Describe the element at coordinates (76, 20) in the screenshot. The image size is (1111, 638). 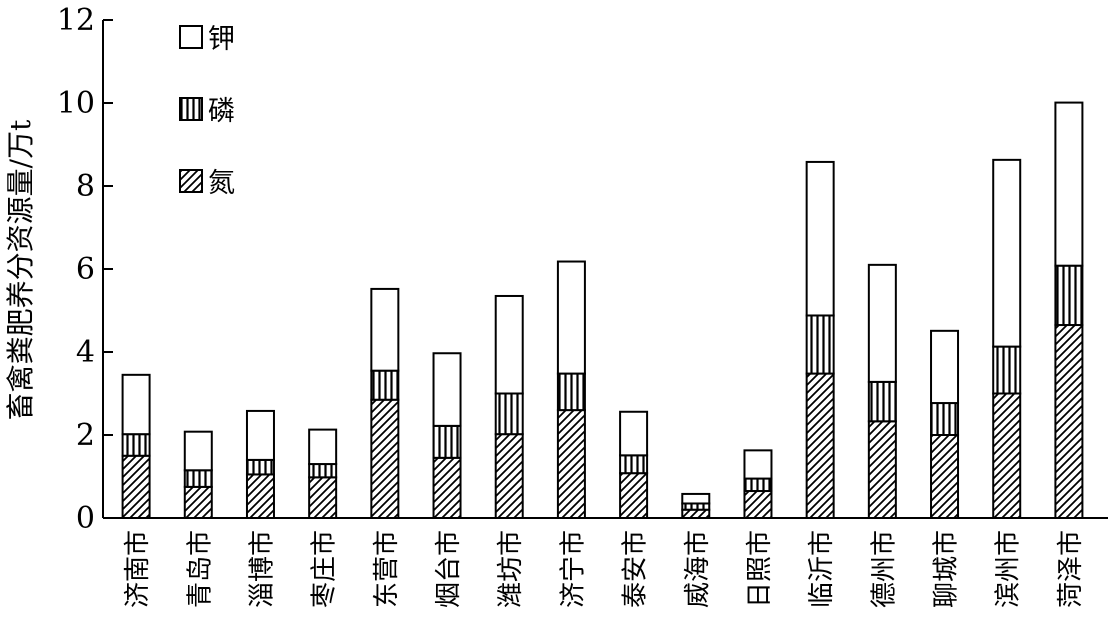
I see `y-tick-label: 12` at that location.